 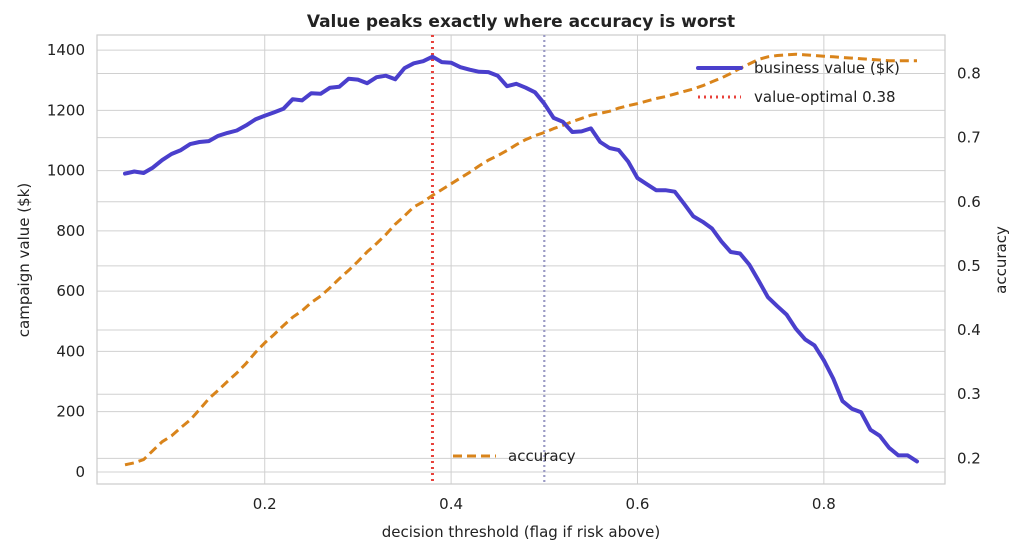 What do you see at coordinates (798, 82) in the screenshot?
I see `legend-top-right: business value ($k) value-optimal 0.38` at bounding box center [798, 82].